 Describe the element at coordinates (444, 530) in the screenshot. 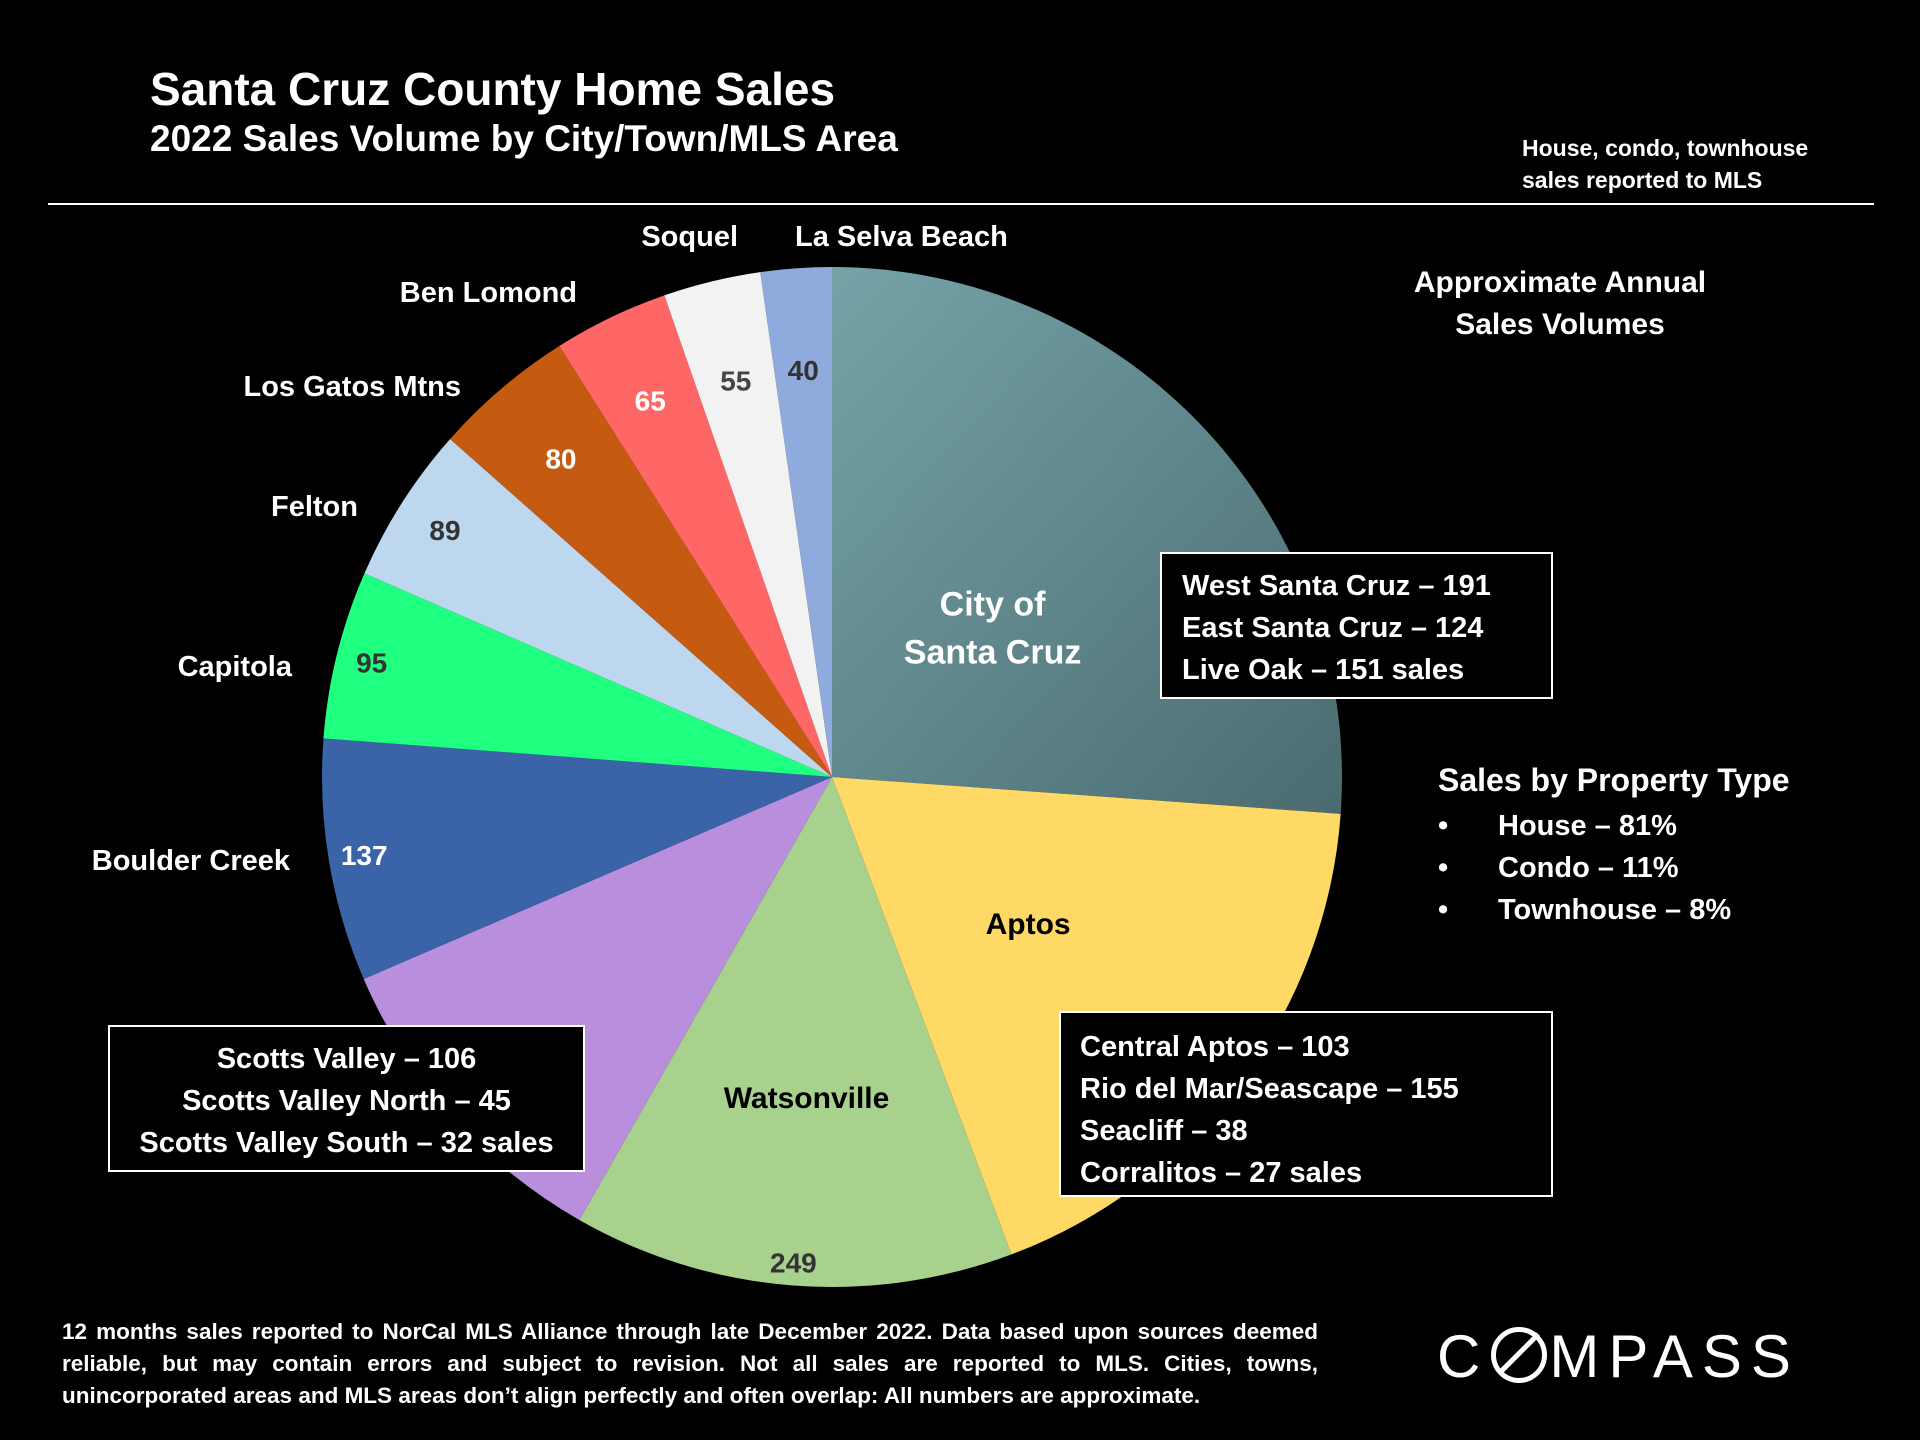

I see `slice-value-label: 89` at that location.